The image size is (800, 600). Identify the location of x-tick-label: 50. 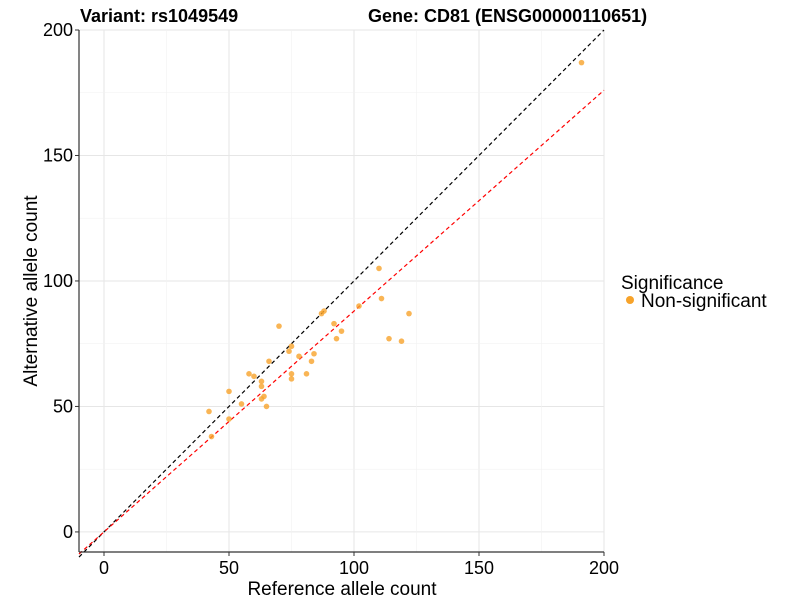
(229, 568).